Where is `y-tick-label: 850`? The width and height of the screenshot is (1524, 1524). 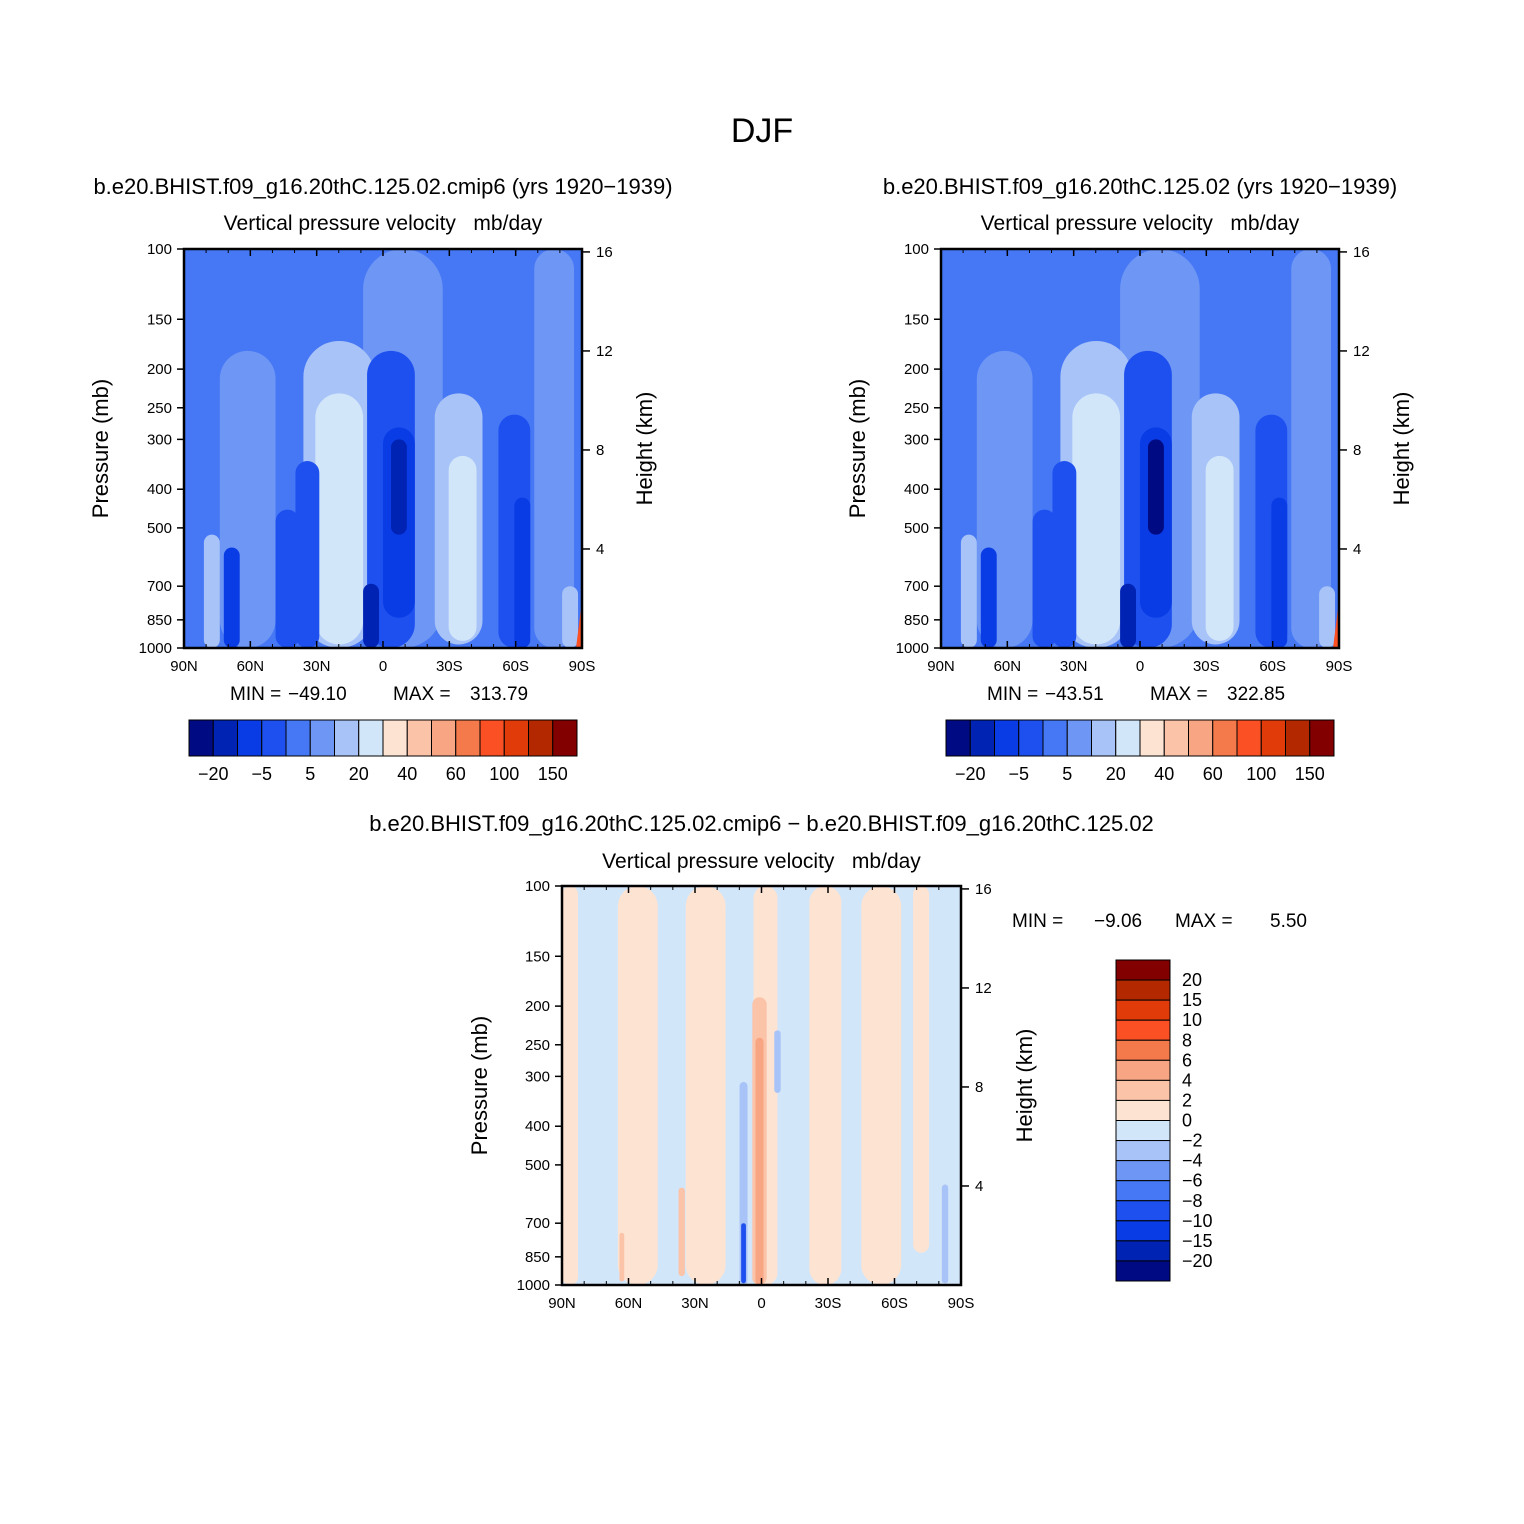 y-tick-label: 850 is located at coordinates (159, 620).